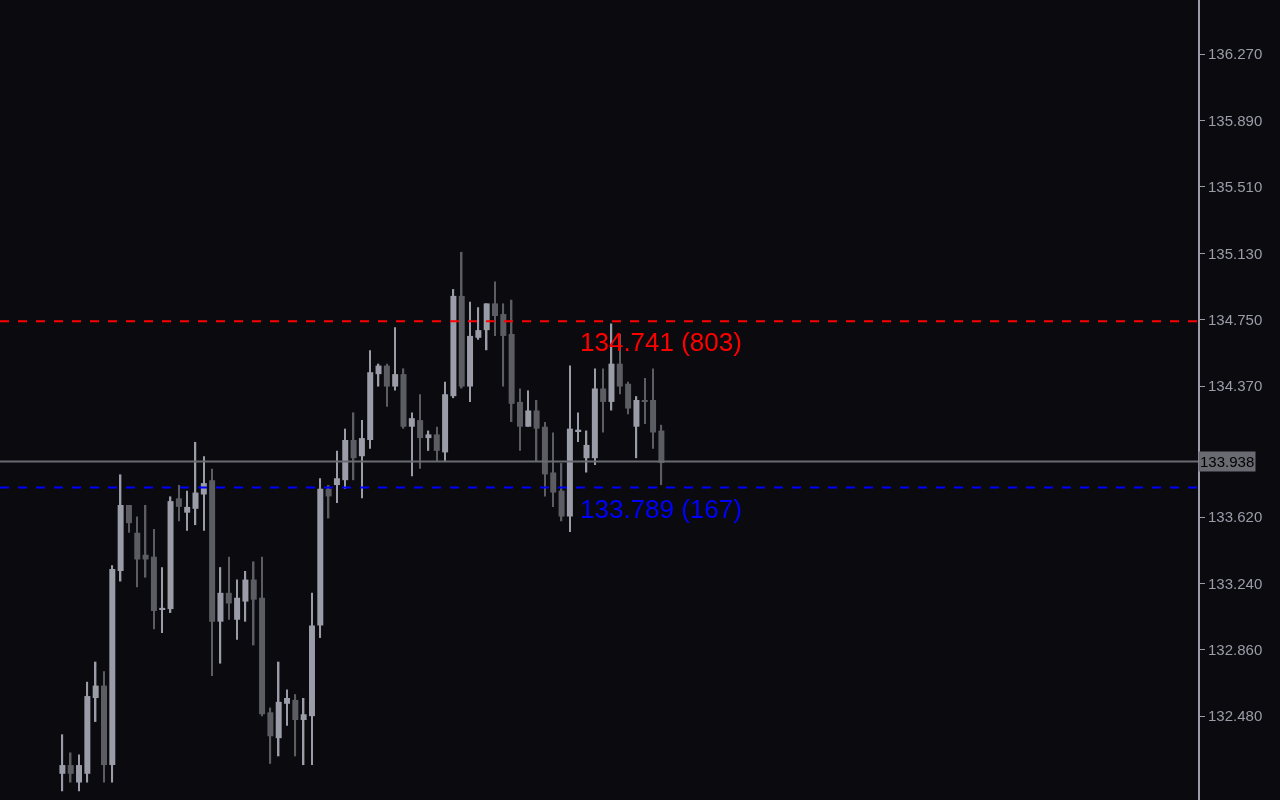 The height and width of the screenshot is (800, 1280). What do you see at coordinates (1235, 583) in the screenshot?
I see `y-tick-label: 133.240` at bounding box center [1235, 583].